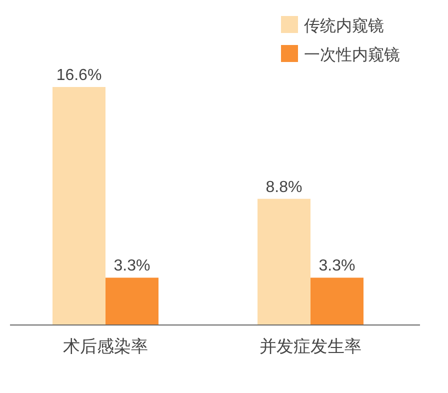 Image resolution: width=448 pixels, height=393 pixels. What do you see at coordinates (344, 26) in the screenshot?
I see `legend-label: 传统内窥镜` at bounding box center [344, 26].